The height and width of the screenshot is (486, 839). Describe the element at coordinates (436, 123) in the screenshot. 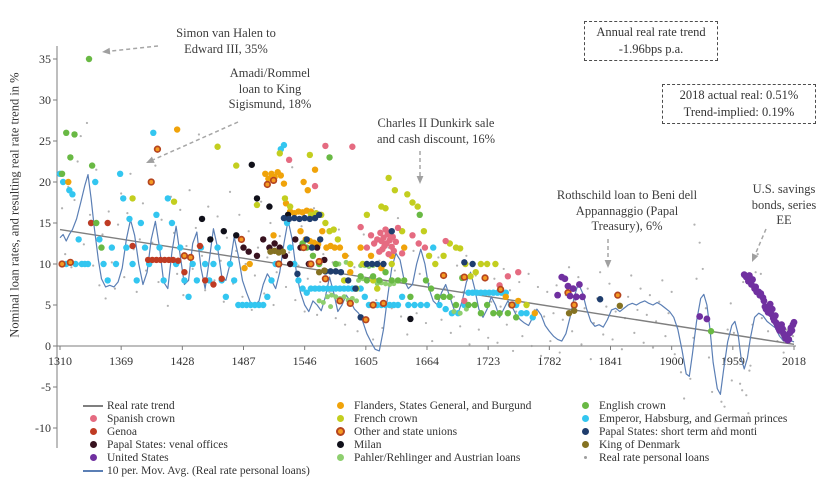

I see `annotation-line: Charles II Dunkirk sale` at that location.